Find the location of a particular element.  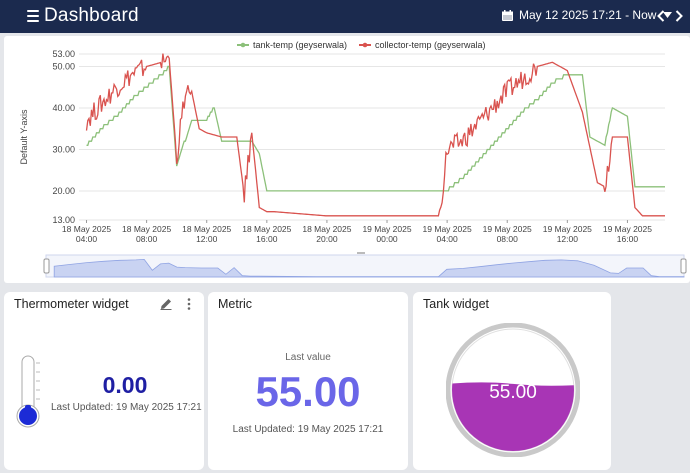

y-tick-label: 20.00 is located at coordinates (63, 191).